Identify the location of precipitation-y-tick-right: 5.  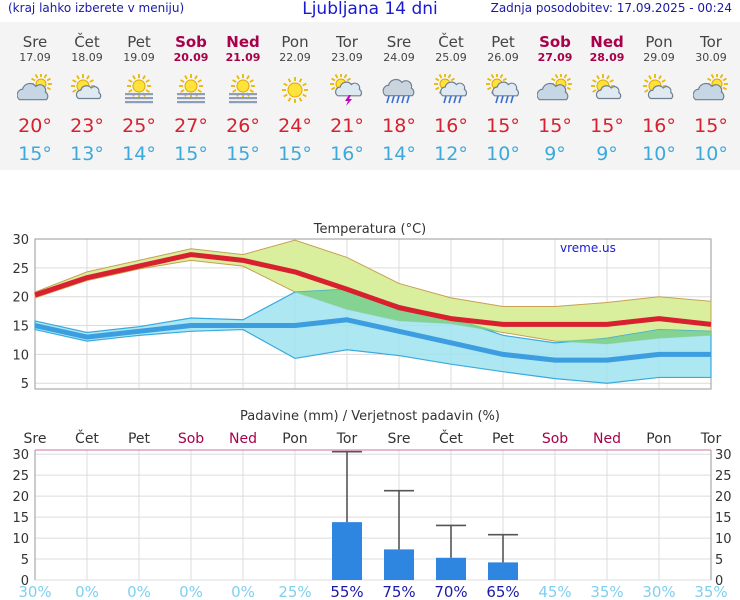
(719, 560).